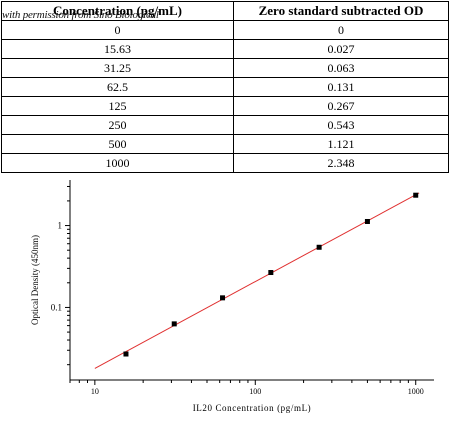  I want to click on x-tick-label: 10, so click(95, 391).